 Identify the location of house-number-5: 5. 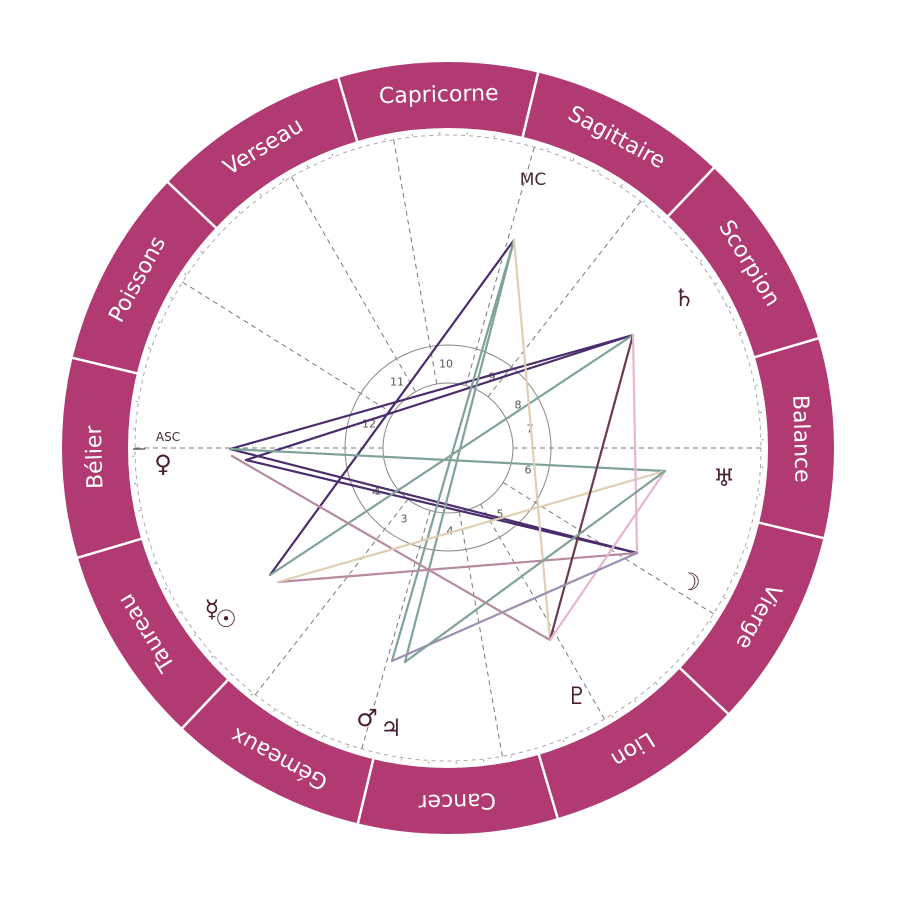
(500, 514).